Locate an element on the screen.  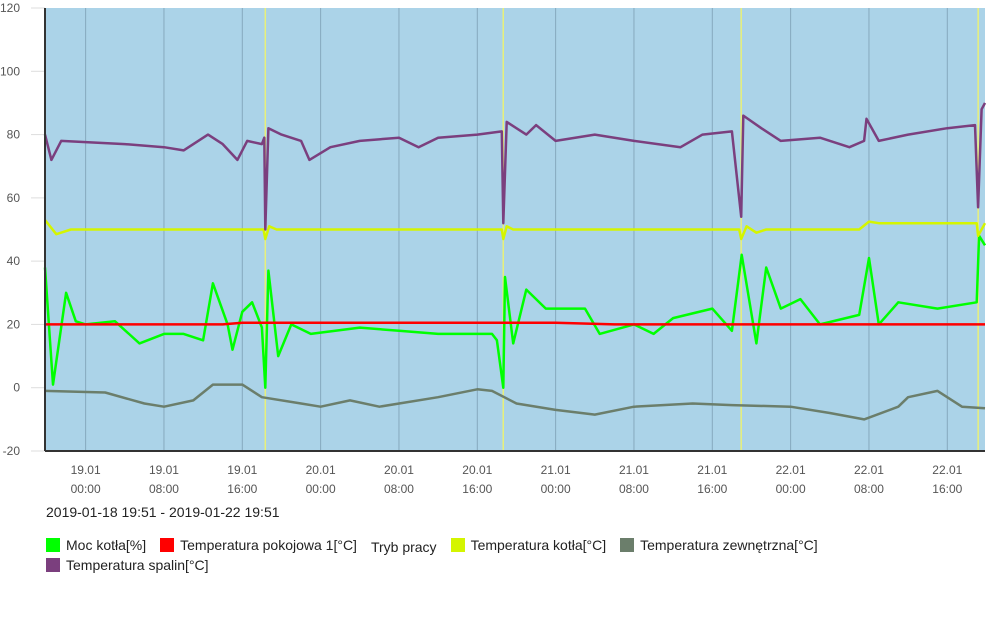
date-range-label: 2019-01-18 19:51 - 2019-01-22 19:51 is located at coordinates (163, 512).